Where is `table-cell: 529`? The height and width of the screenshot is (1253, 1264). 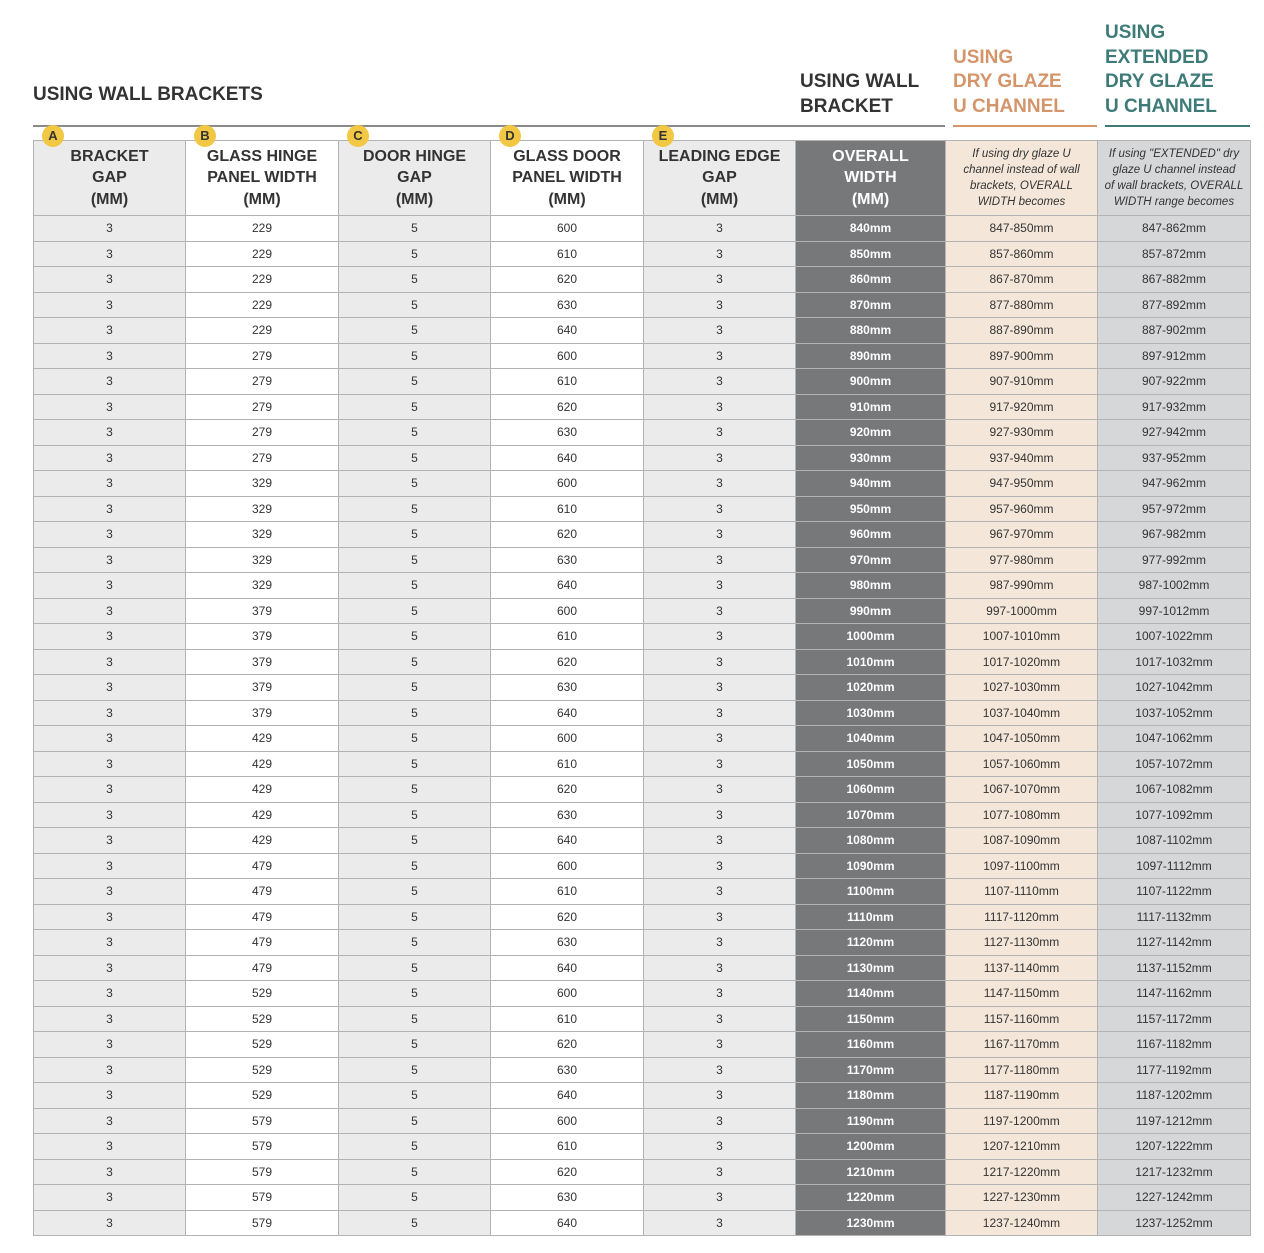
table-cell: 529 is located at coordinates (262, 1044).